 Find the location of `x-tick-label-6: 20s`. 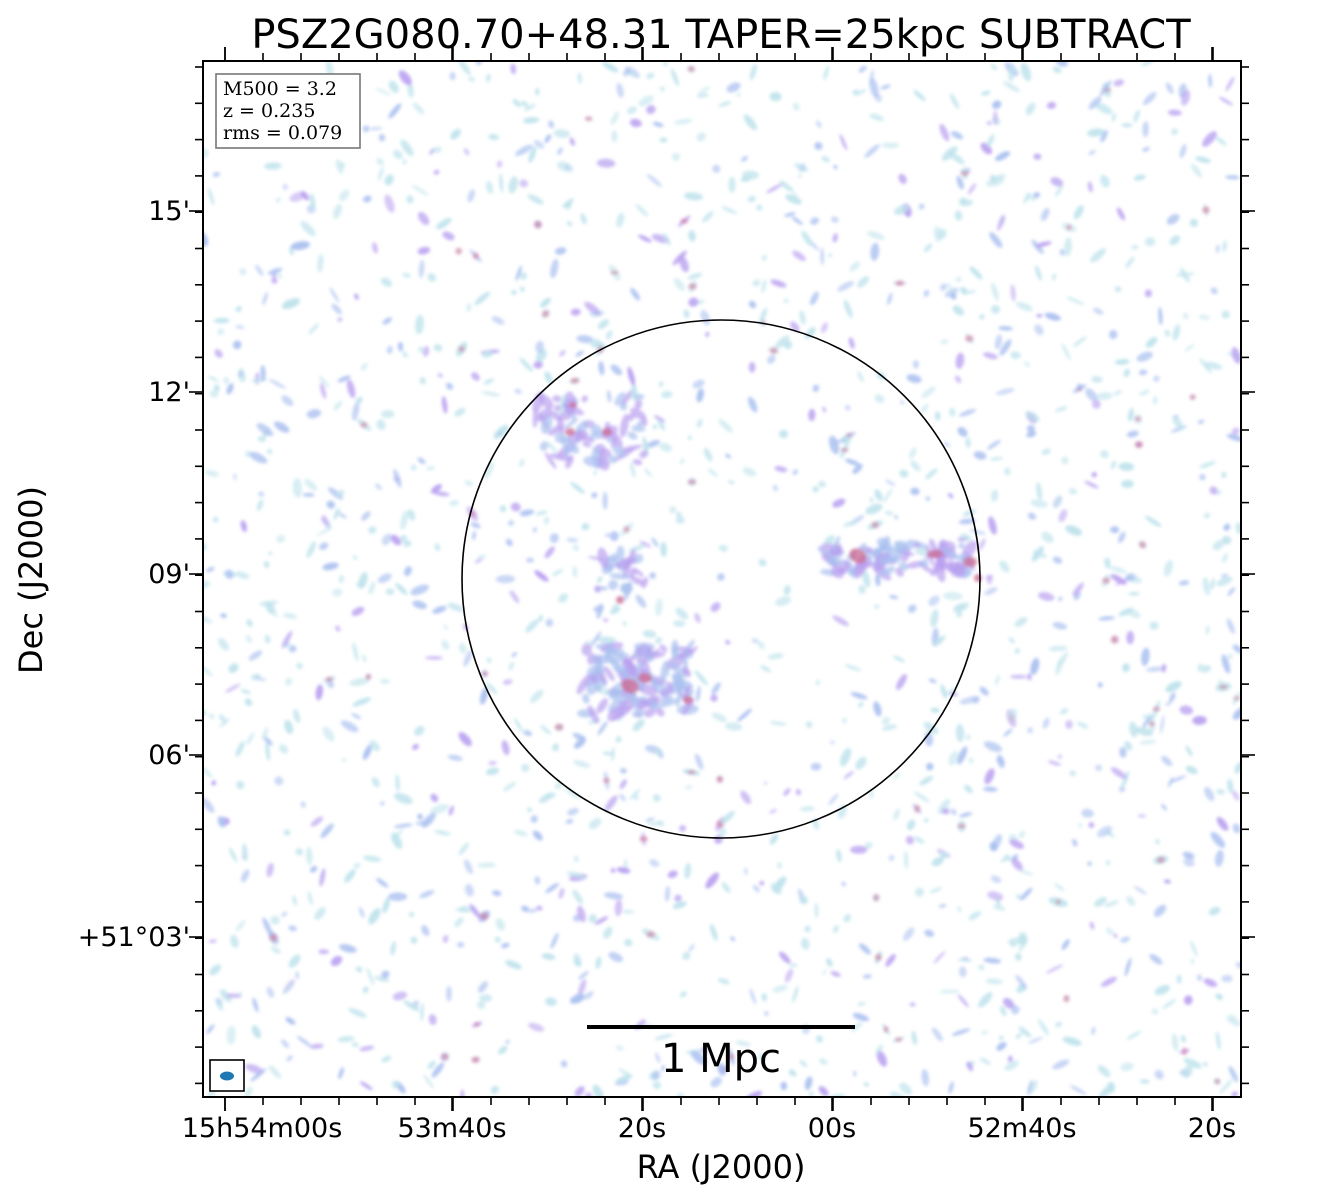

x-tick-label-6: 20s is located at coordinates (1212, 1128).